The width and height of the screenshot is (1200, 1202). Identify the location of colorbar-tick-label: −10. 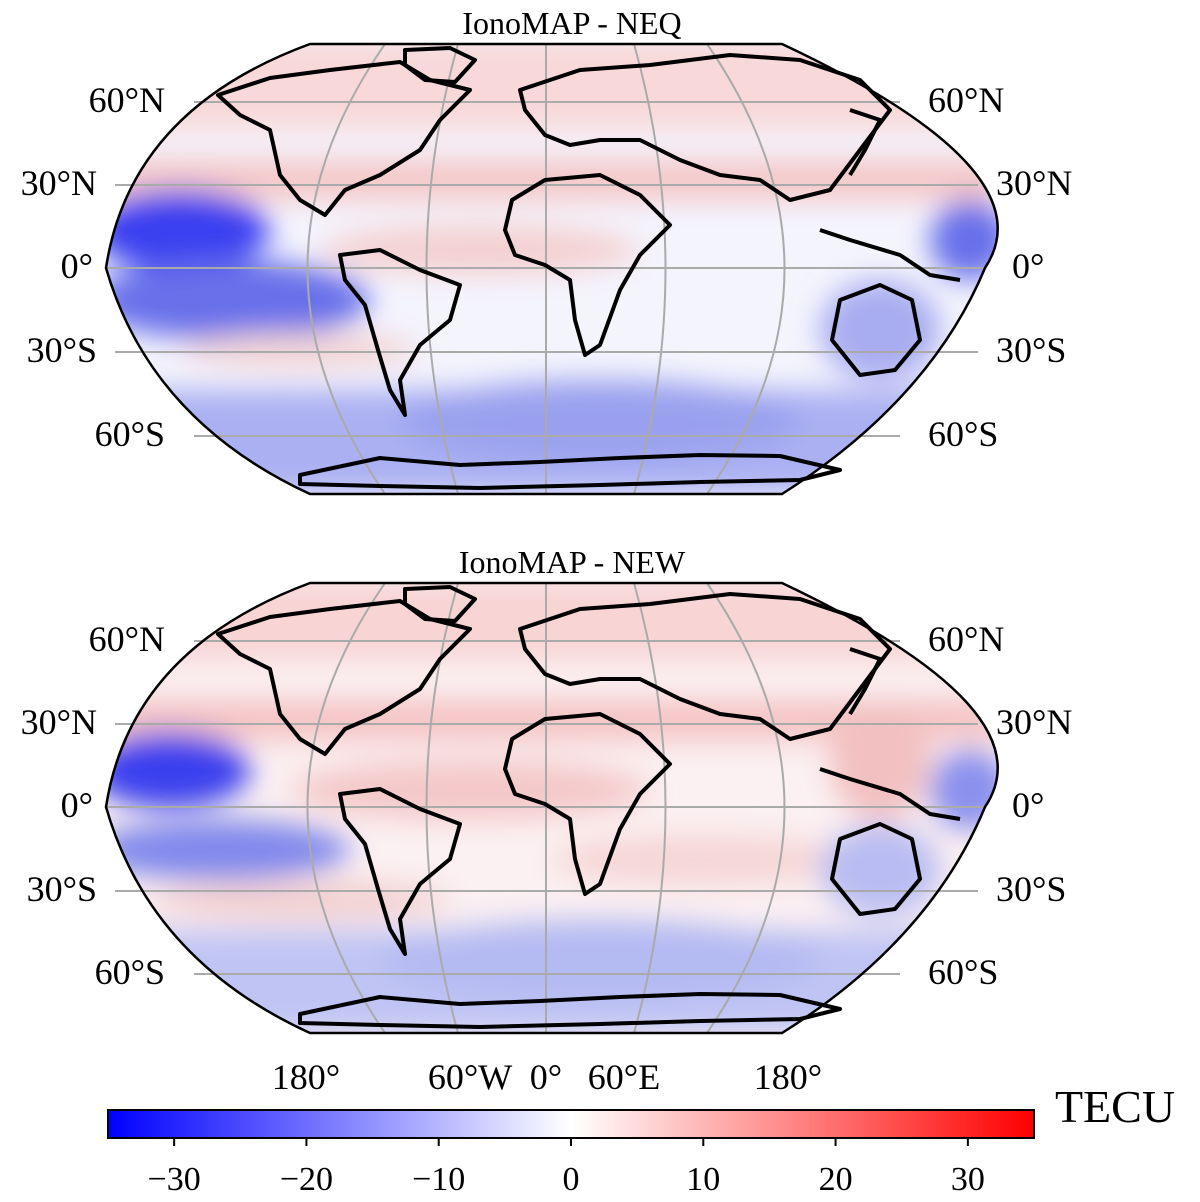
(438, 1179).